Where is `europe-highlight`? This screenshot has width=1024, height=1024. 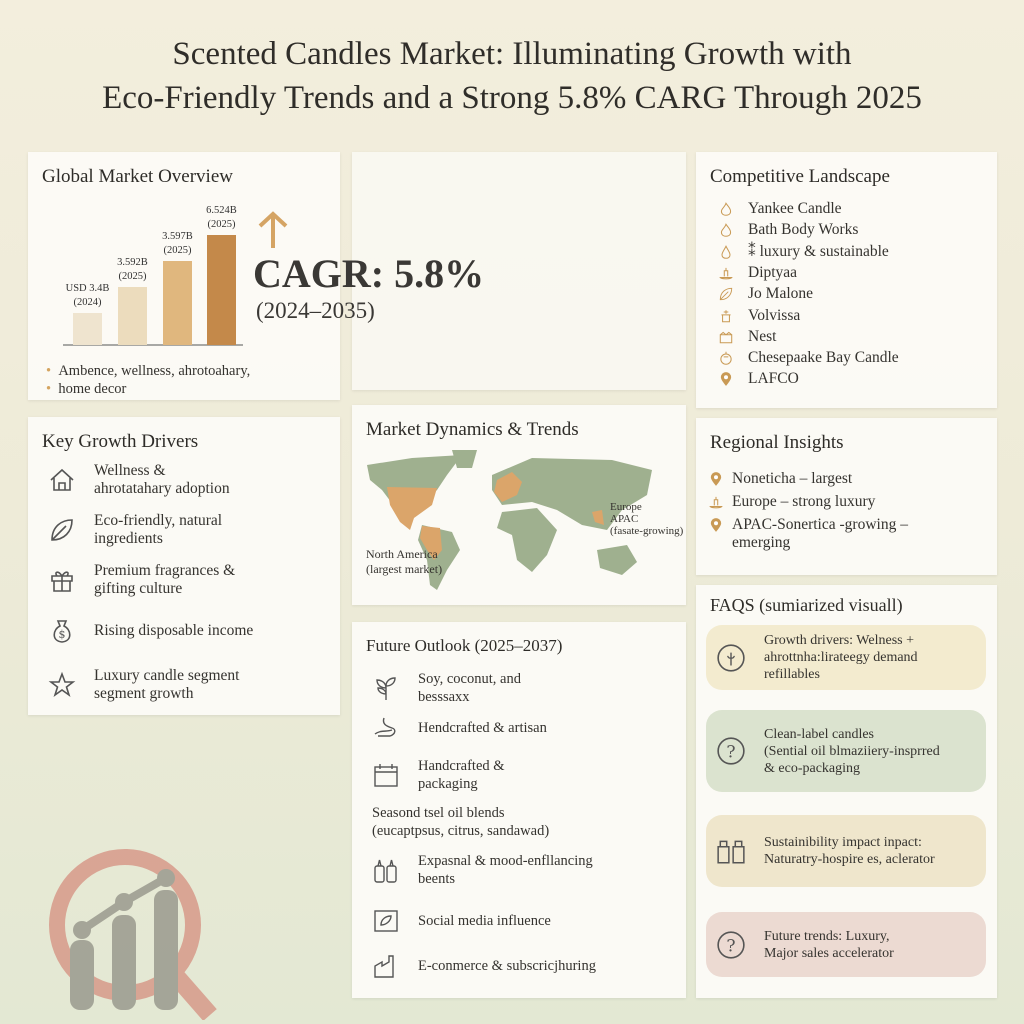 europe-highlight is located at coordinates (508, 487).